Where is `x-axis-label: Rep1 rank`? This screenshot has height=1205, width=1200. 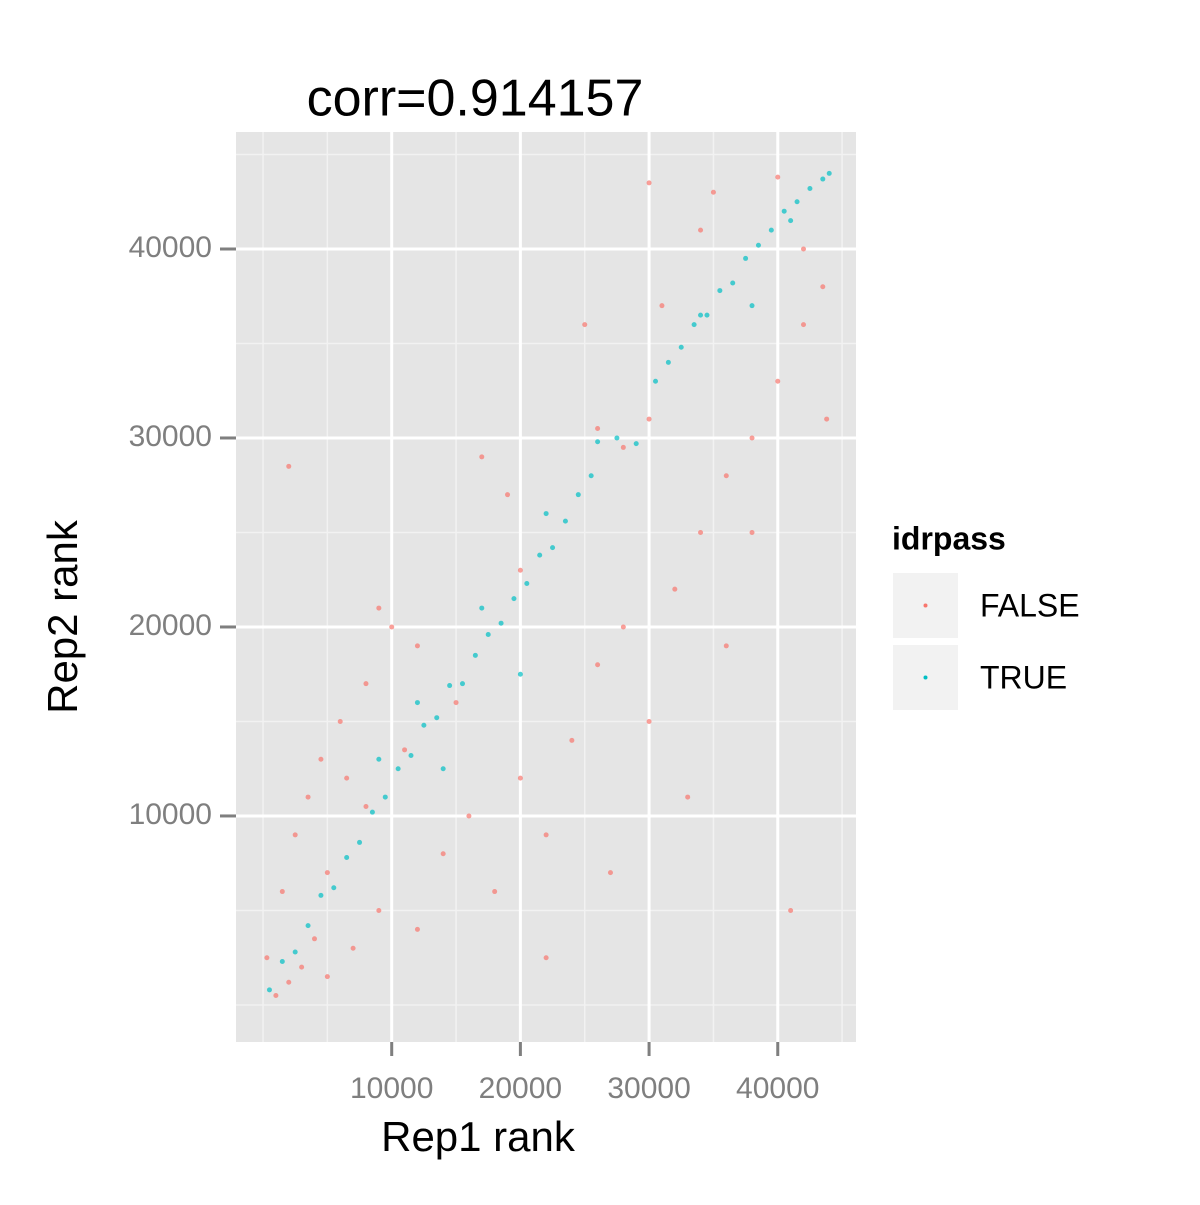 x-axis-label: Rep1 rank is located at coordinates (478, 1136).